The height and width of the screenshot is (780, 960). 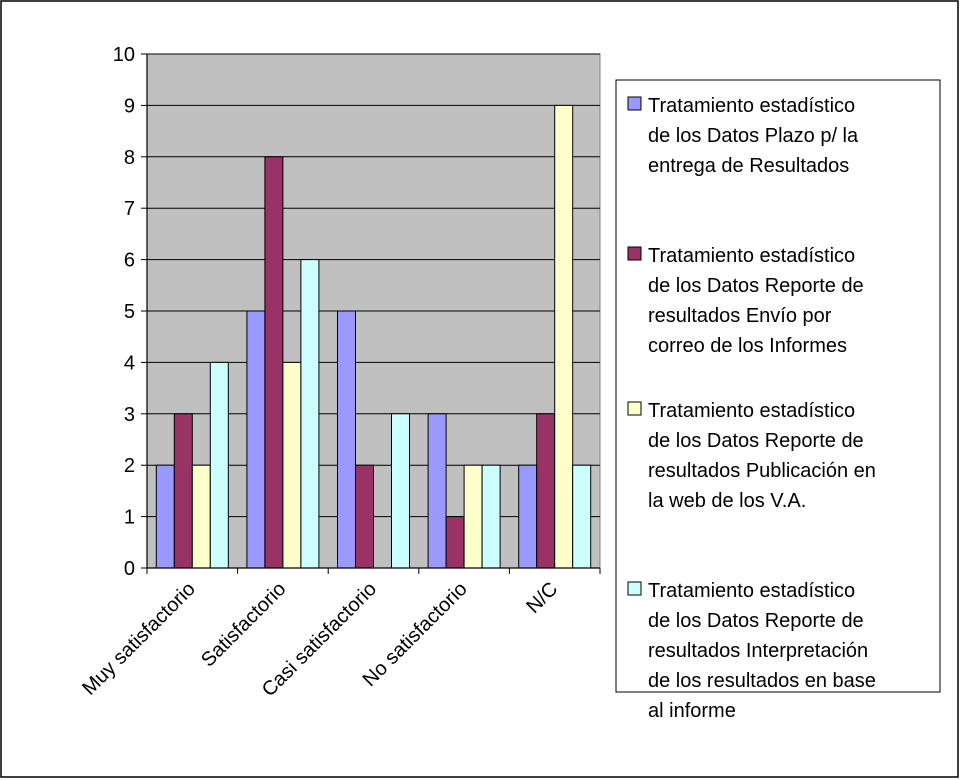 What do you see at coordinates (762, 681) in the screenshot?
I see `legend-label: de los resultados en base` at bounding box center [762, 681].